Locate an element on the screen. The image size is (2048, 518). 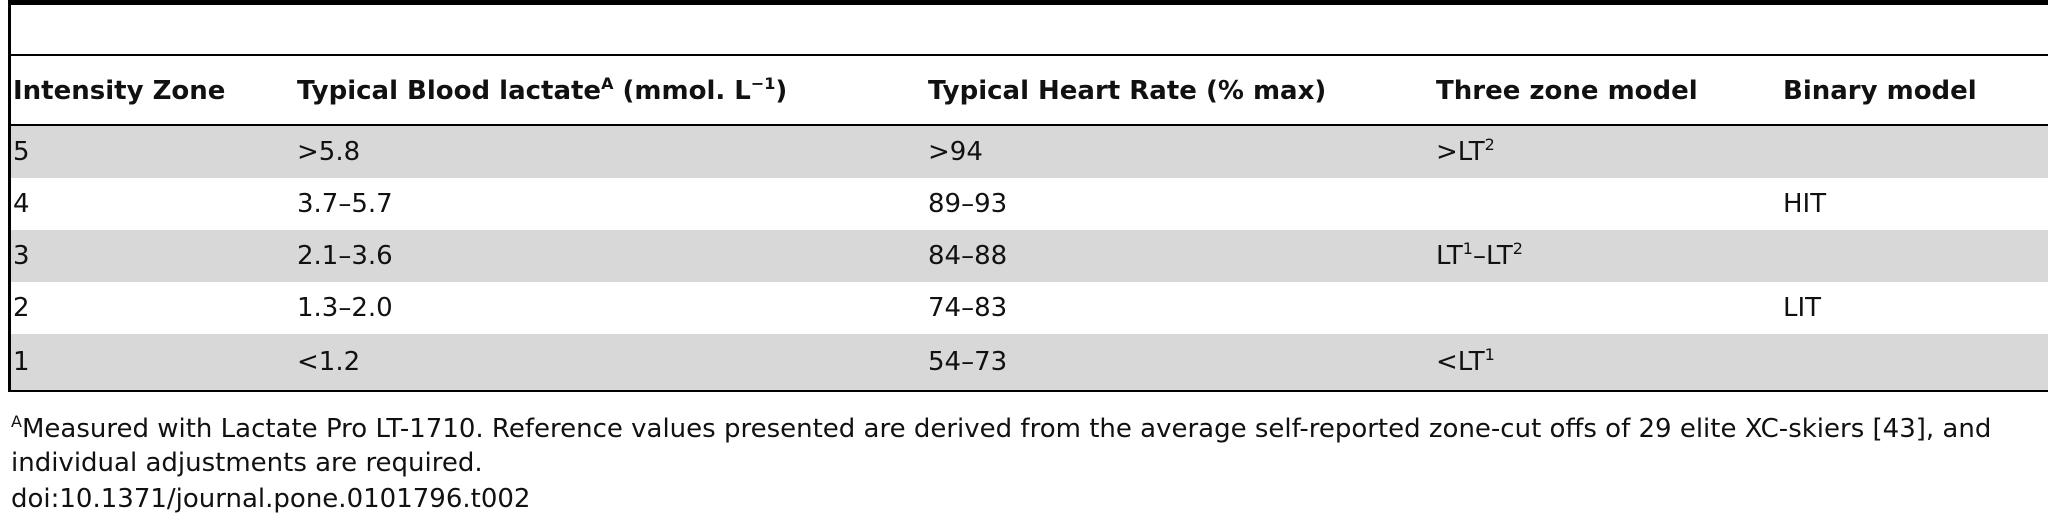
cell-lactate: <1.2 is located at coordinates (329, 362).